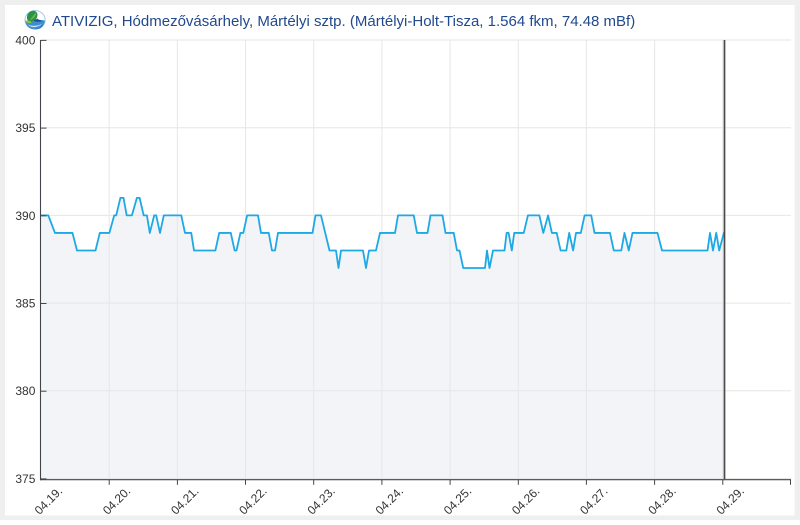 The image size is (800, 525). Describe the element at coordinates (25, 216) in the screenshot. I see `svg-text: 390` at that location.